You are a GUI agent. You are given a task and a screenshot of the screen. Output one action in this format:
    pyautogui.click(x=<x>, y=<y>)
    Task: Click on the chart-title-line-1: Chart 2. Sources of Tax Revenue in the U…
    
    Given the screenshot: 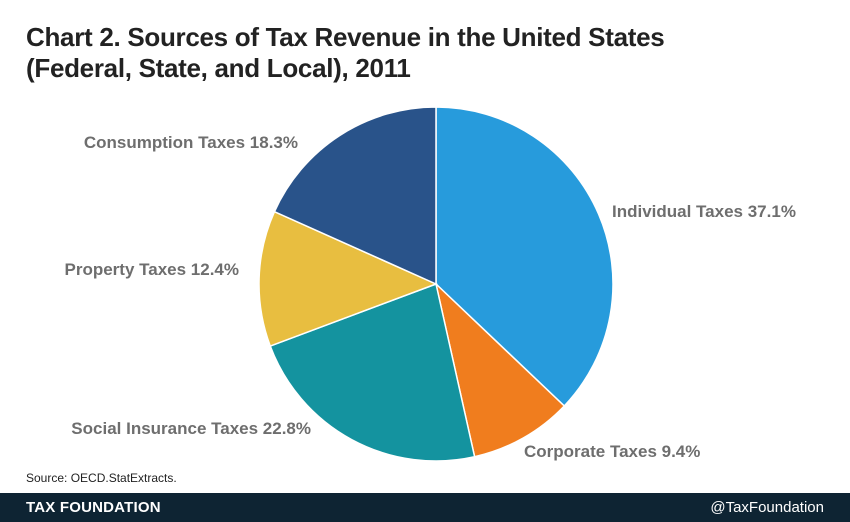 What is the action you would take?
    pyautogui.click(x=345, y=37)
    